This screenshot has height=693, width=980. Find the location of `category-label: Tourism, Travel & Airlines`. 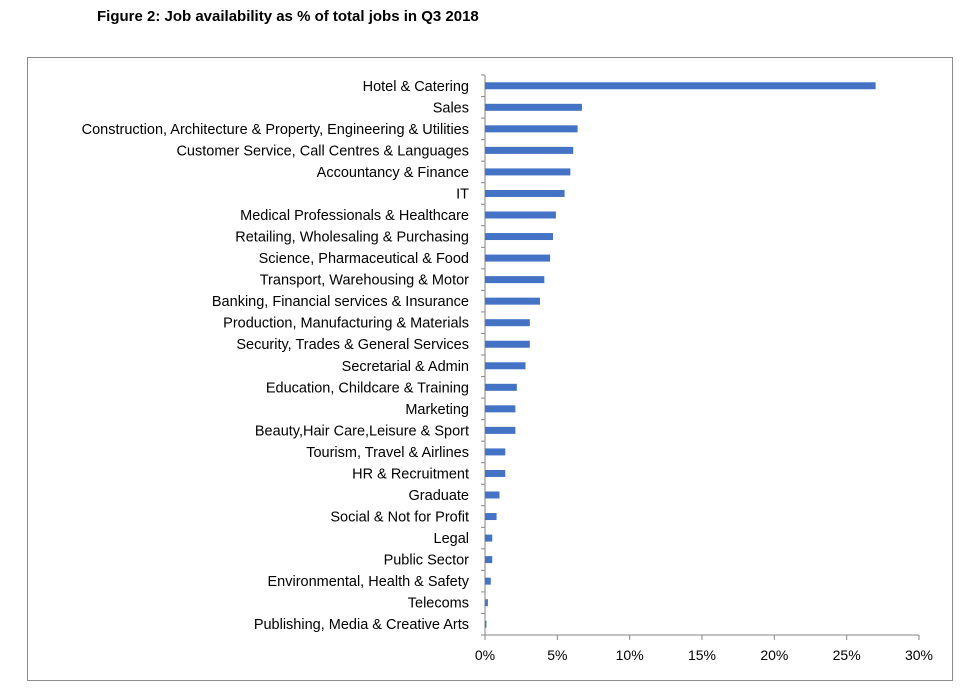

category-label: Tourism, Travel & Airlines is located at coordinates (387, 453).